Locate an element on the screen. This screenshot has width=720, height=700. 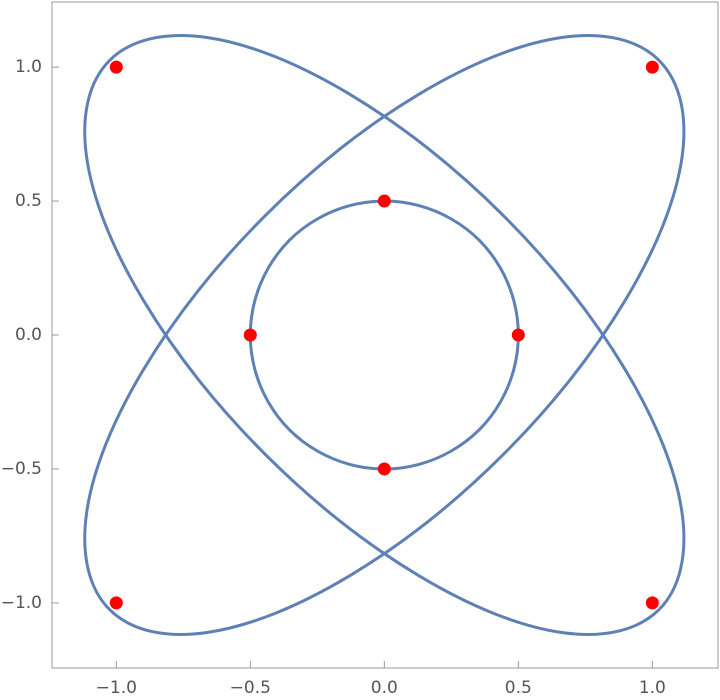
curve is located at coordinates (384, 335).